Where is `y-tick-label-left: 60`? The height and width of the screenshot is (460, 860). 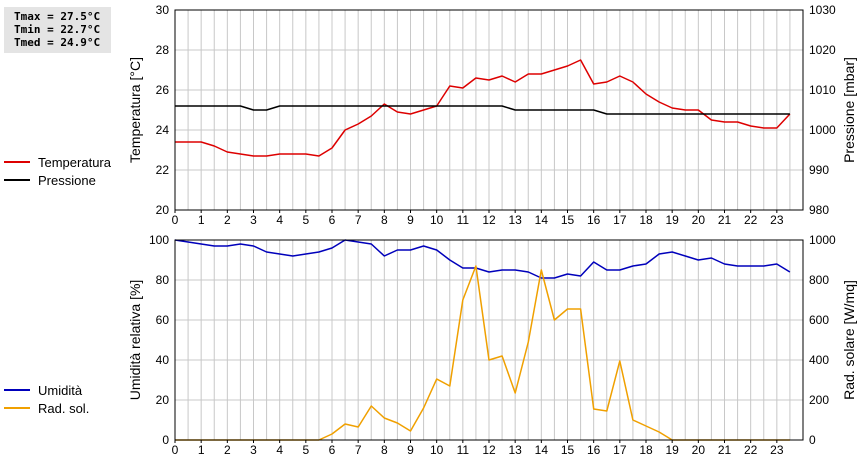 y-tick-label-left: 60 is located at coordinates (163, 320).